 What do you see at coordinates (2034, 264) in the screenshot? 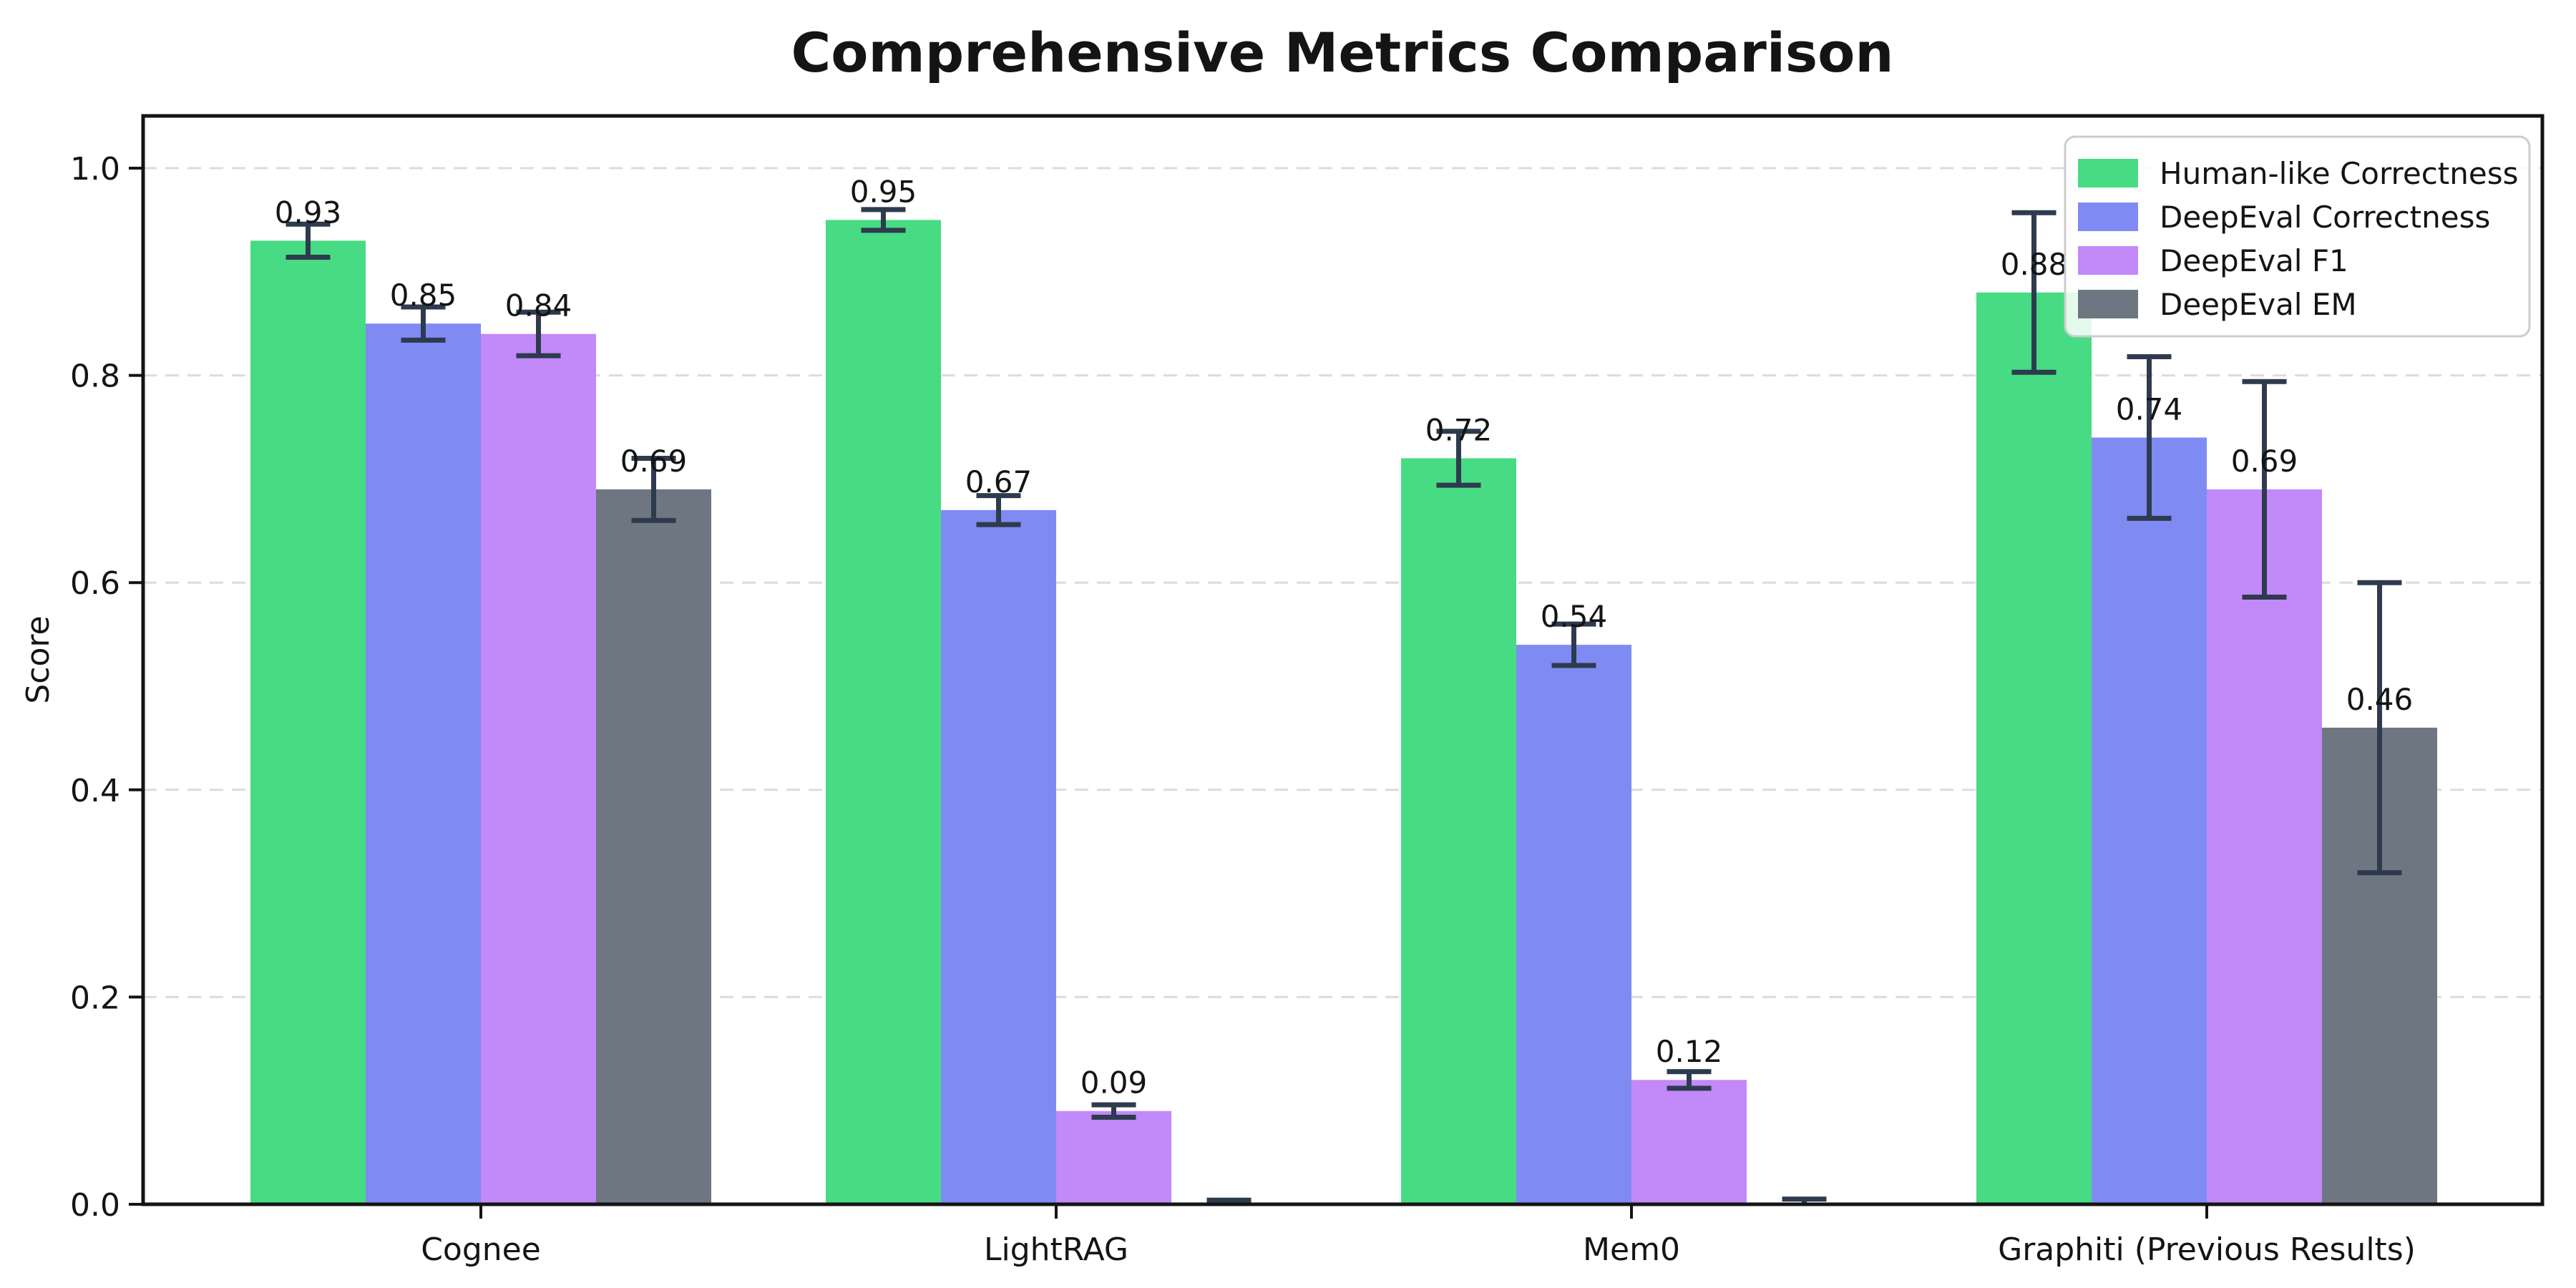
I see `bar-value-label: 0.88` at bounding box center [2034, 264].